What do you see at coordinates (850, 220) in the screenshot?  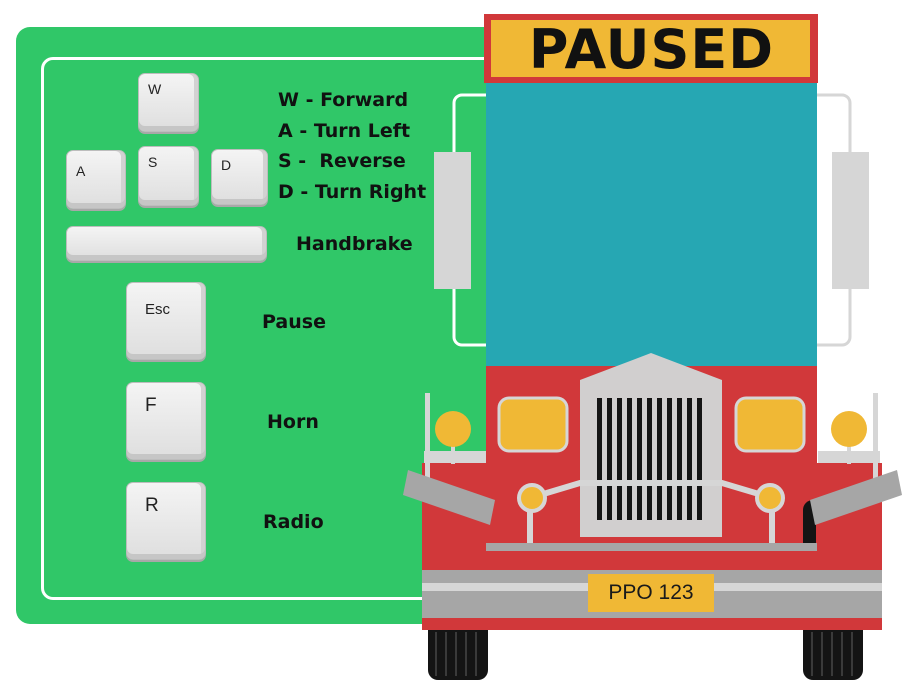 I see `right-mirror` at bounding box center [850, 220].